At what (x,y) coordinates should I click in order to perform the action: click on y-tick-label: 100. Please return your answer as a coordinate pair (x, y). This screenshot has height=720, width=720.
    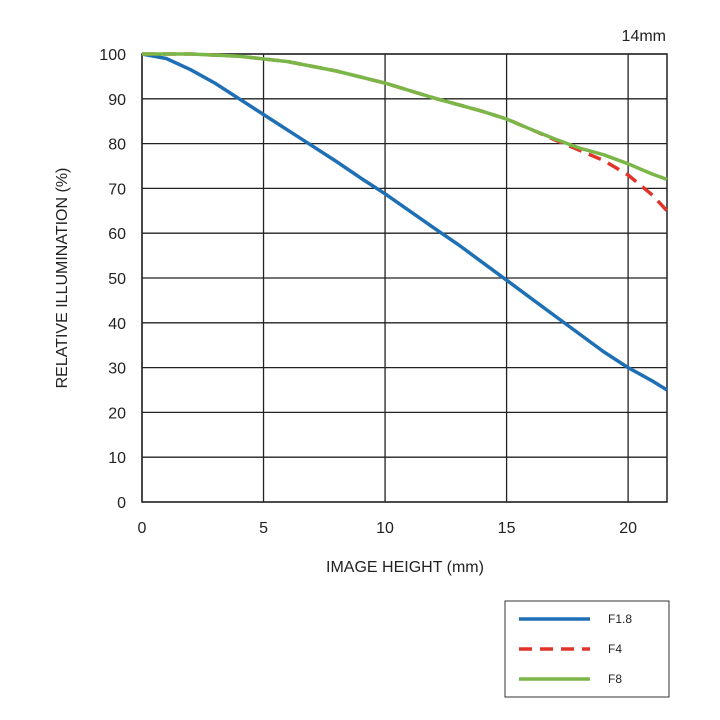
    Looking at the image, I should click on (112, 55).